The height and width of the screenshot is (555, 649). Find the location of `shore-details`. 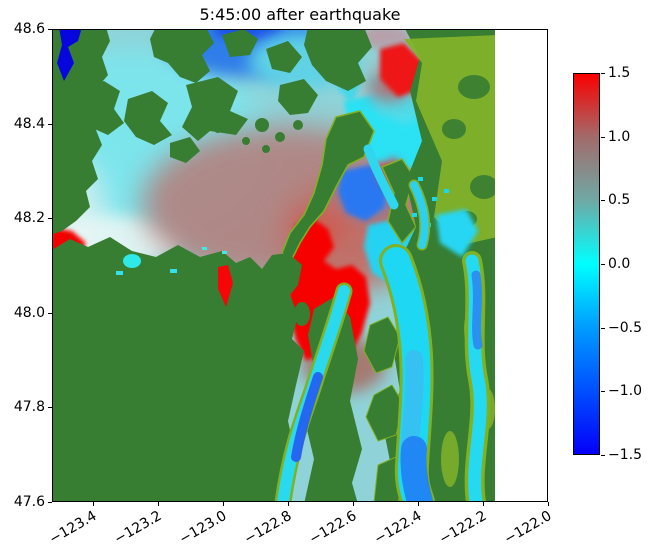

shore-details is located at coordinates (174, 277).